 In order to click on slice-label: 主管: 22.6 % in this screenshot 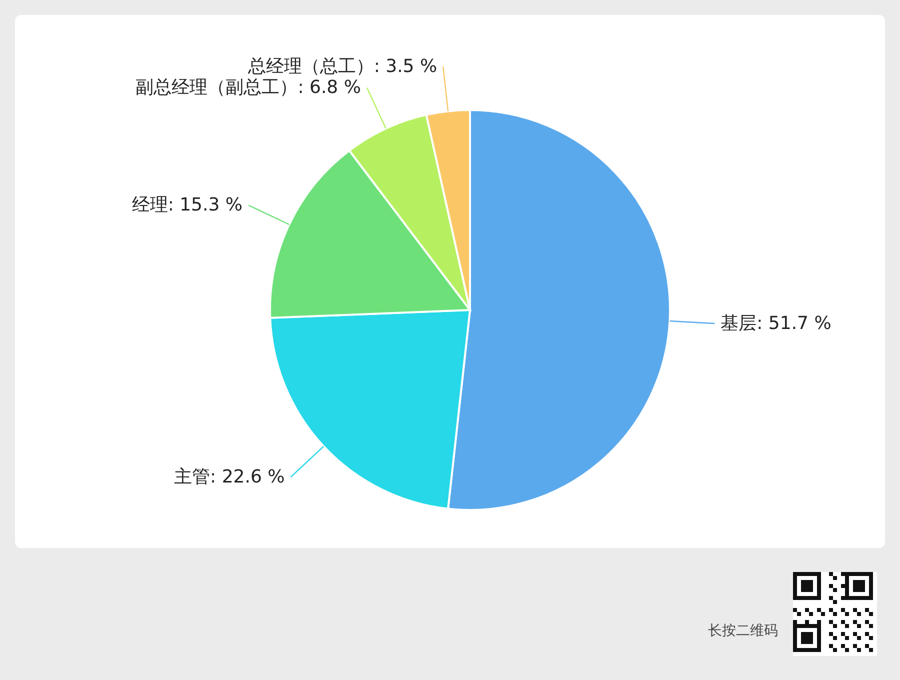, I will do `click(229, 477)`.